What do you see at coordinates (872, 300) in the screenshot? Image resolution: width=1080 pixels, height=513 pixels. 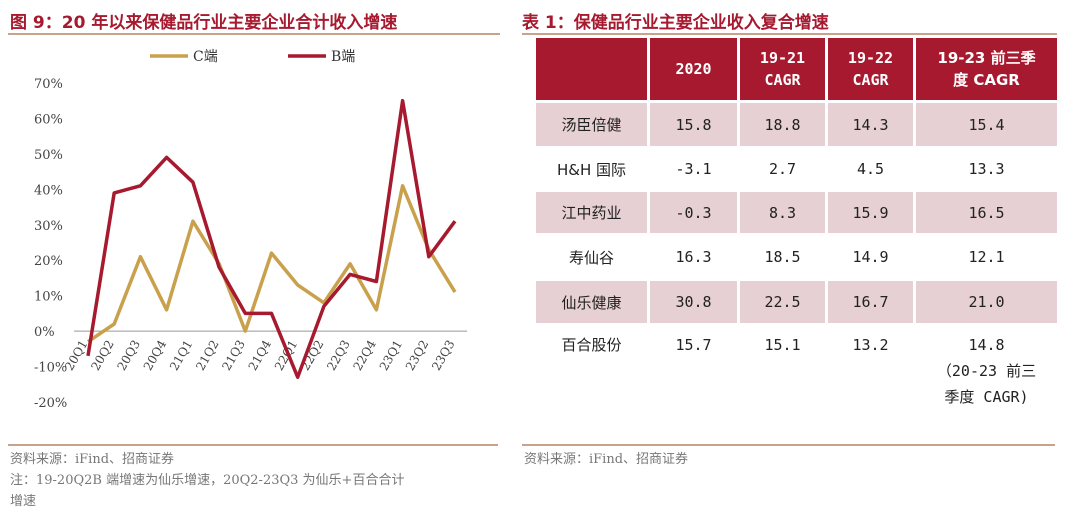 I see `value-19-22: 16.7` at bounding box center [872, 300].